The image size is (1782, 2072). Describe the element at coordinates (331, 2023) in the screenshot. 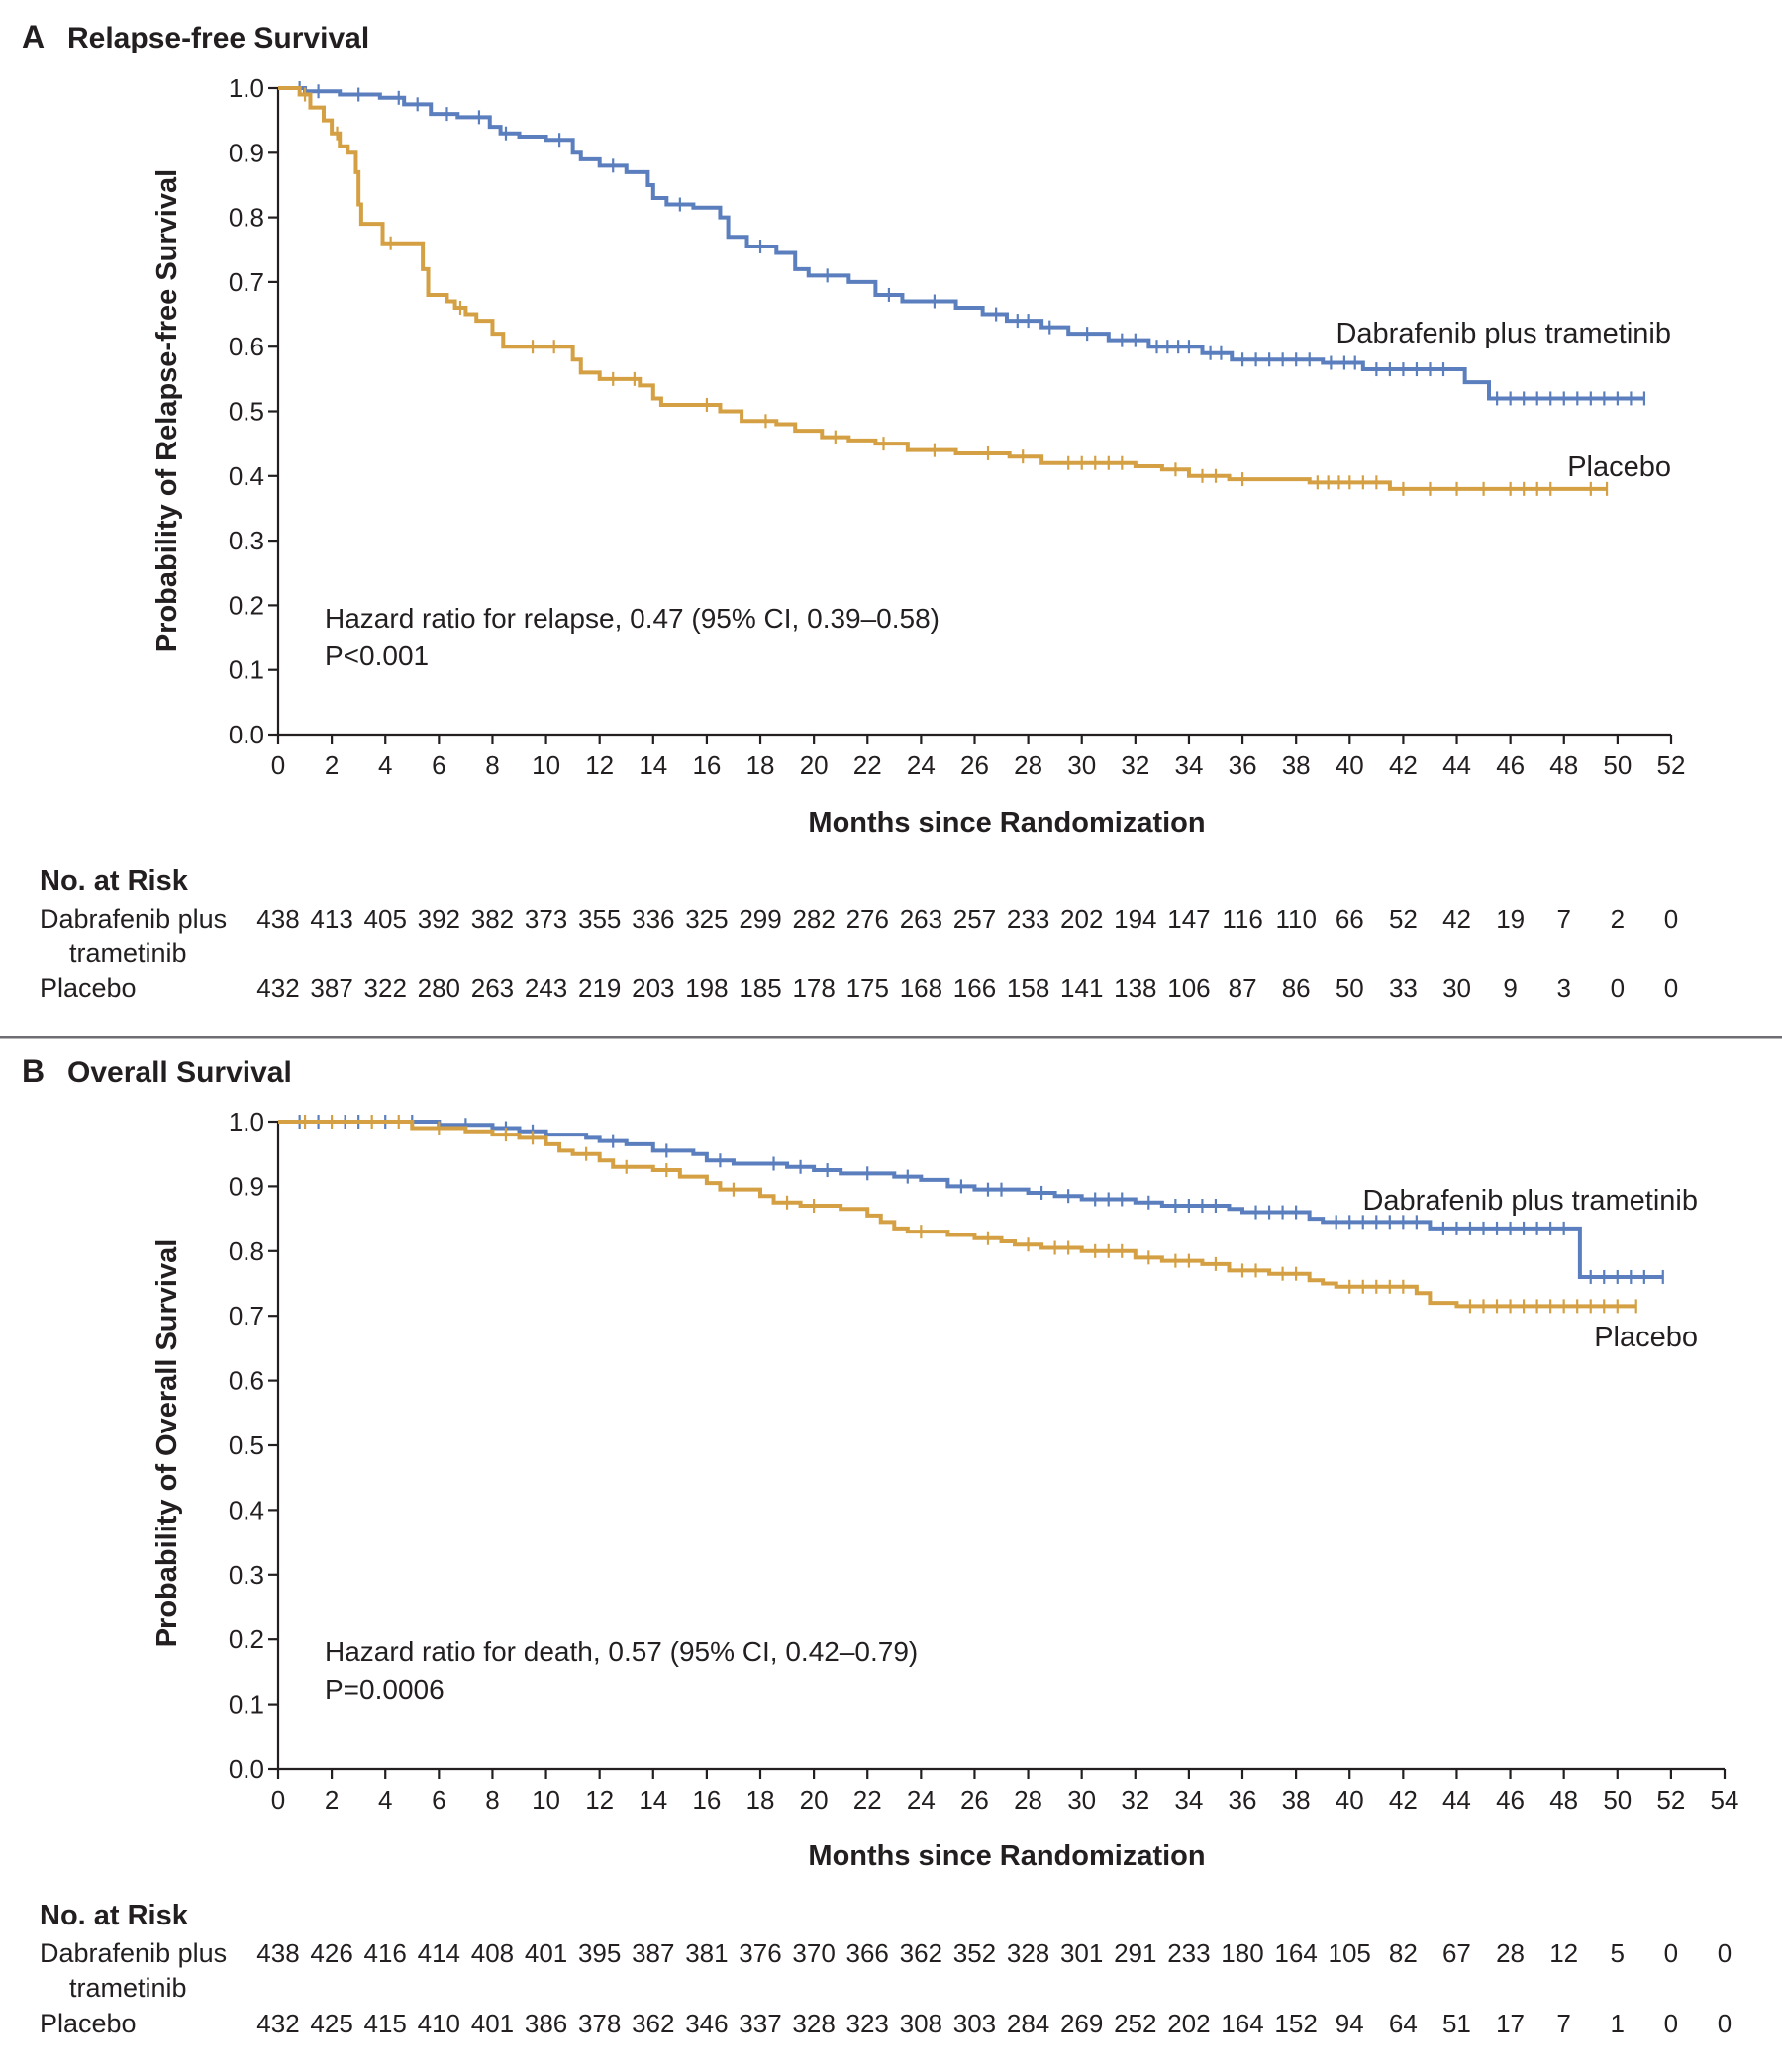

I see `panel-b-risk-value-placebo: 425` at that location.